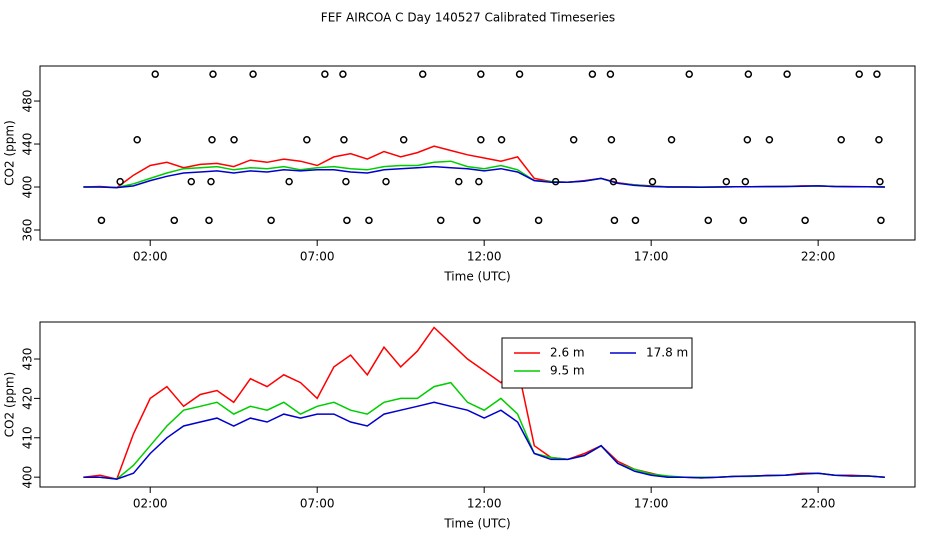 Image resolution: width=936 pixels, height=540 pixels. I want to click on legend-label: 2.6 m, so click(567, 353).